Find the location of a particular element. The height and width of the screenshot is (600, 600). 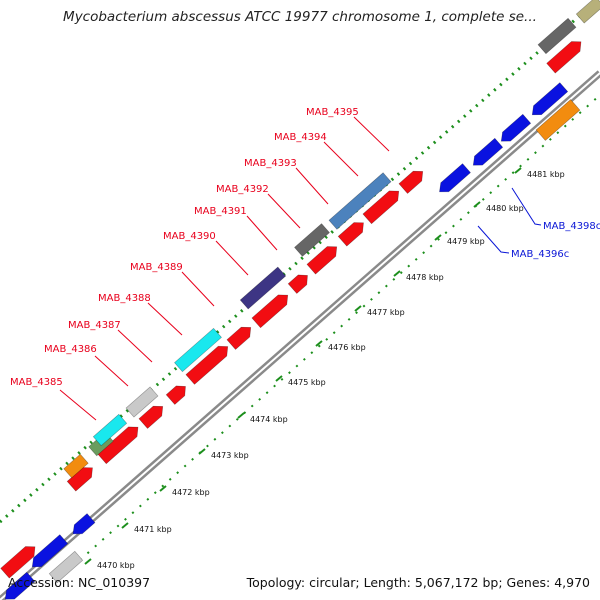

scale-tick-label: 4473 kbp is located at coordinates (230, 455).